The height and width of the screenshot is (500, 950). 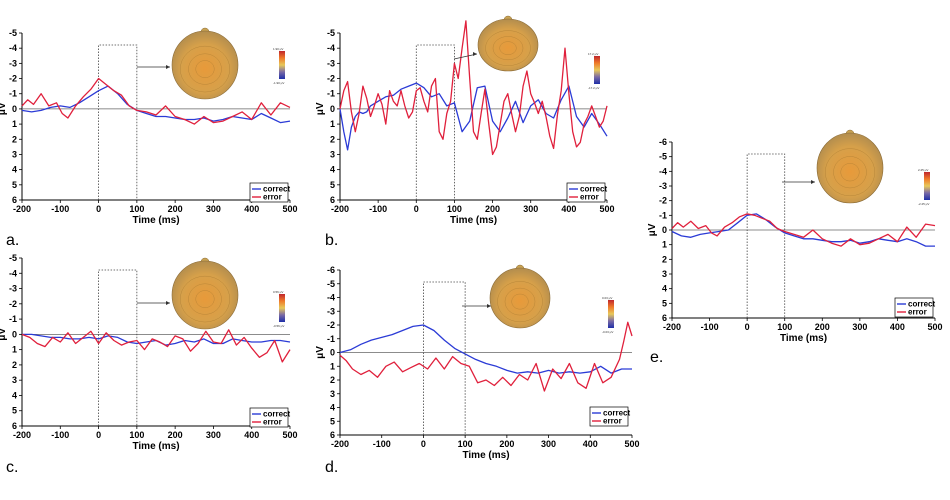 I want to click on colorbar: 17.2 μV -17.2 μV, so click(x=594, y=71).